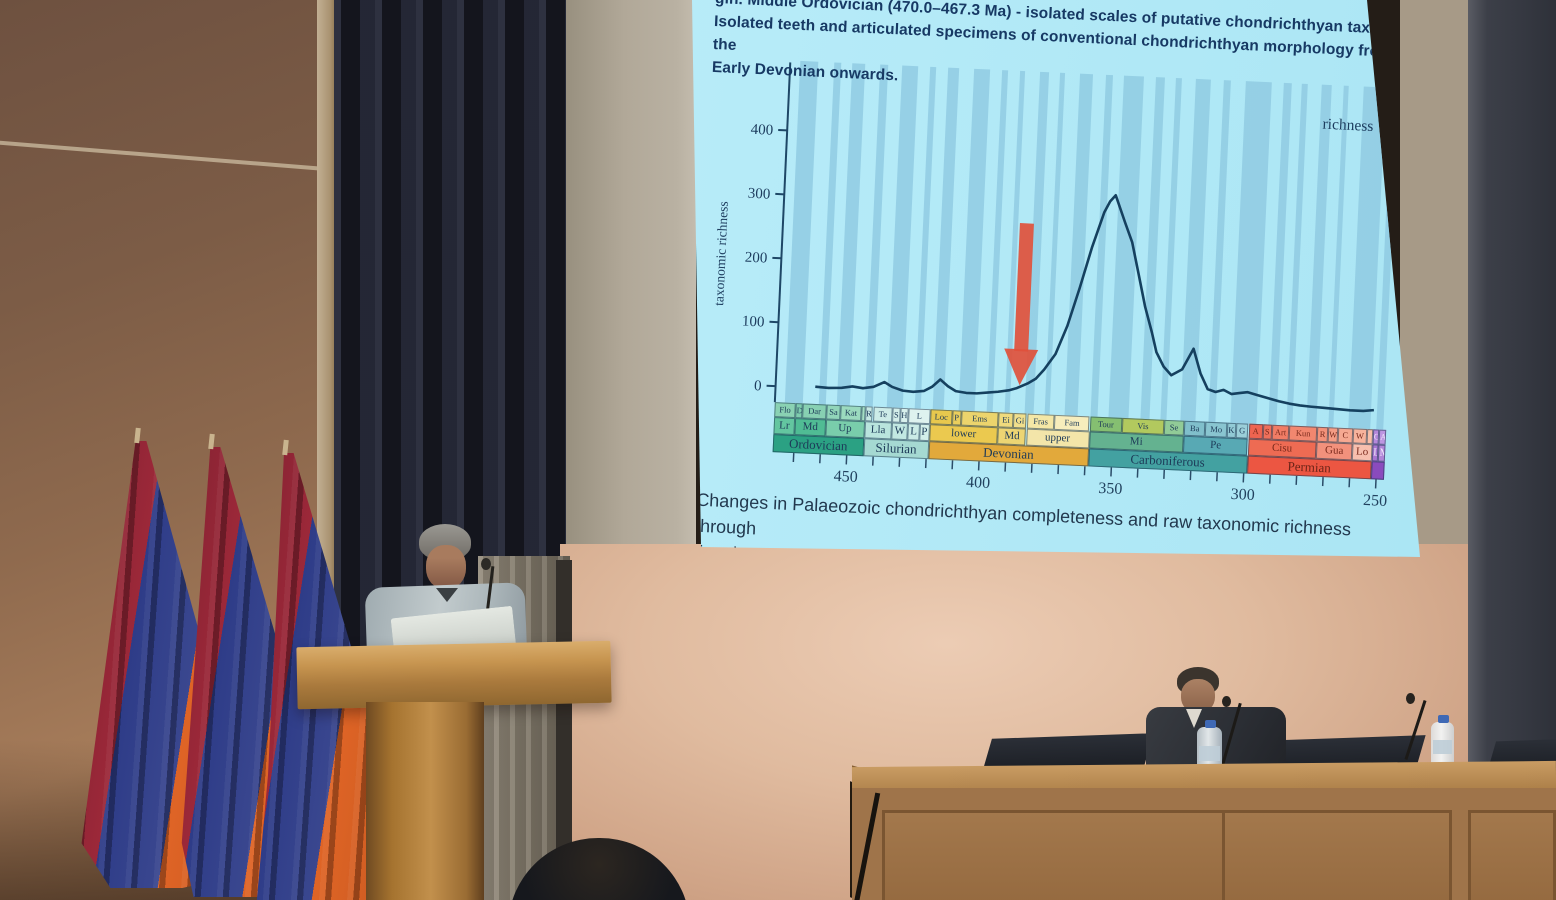 The image size is (1556, 900). What do you see at coordinates (1512, 386) in the screenshot?
I see `right-dark-pillar` at bounding box center [1512, 386].